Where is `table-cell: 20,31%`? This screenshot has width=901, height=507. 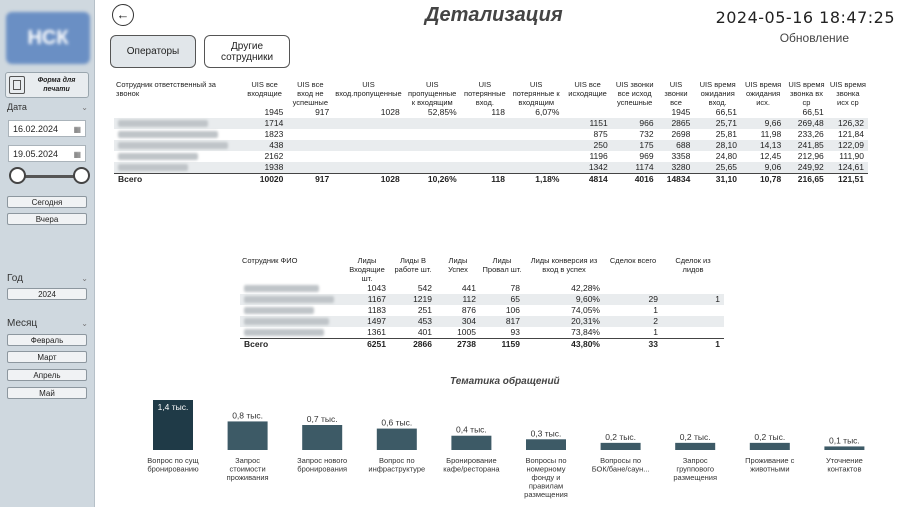 table-cell: 20,31% is located at coordinates (564, 321).